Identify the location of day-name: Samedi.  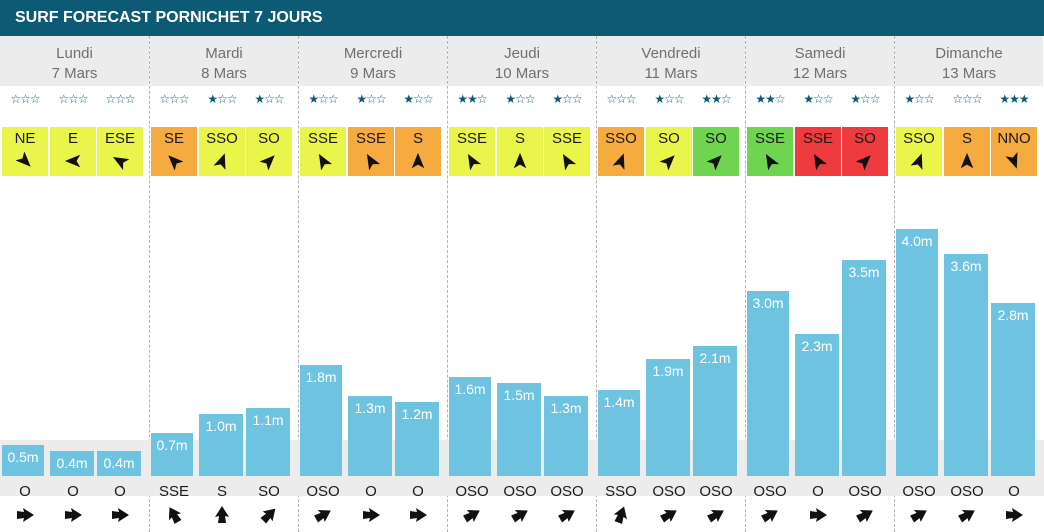
(820, 53).